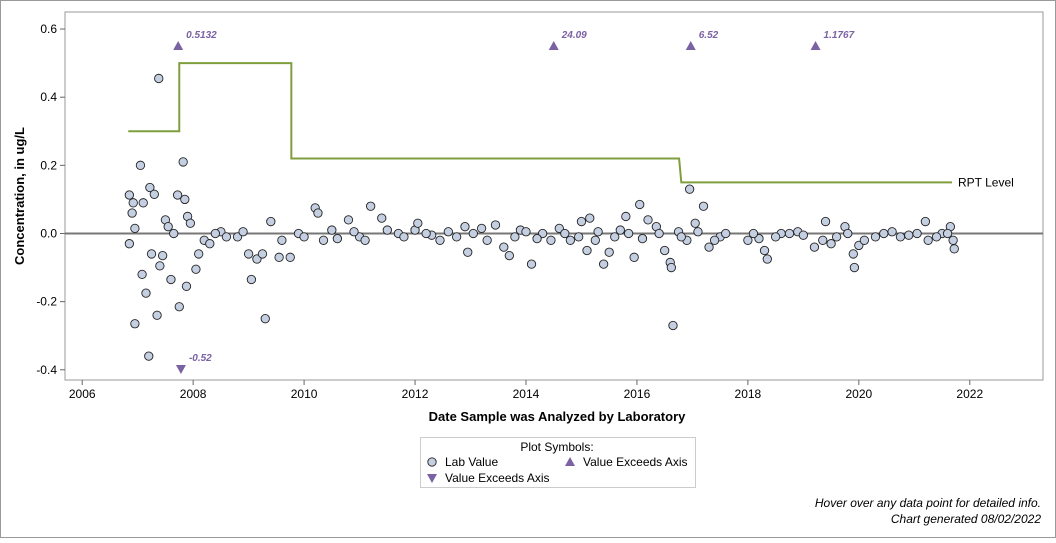  I want to click on x-tick-label: 2020, so click(858, 394).